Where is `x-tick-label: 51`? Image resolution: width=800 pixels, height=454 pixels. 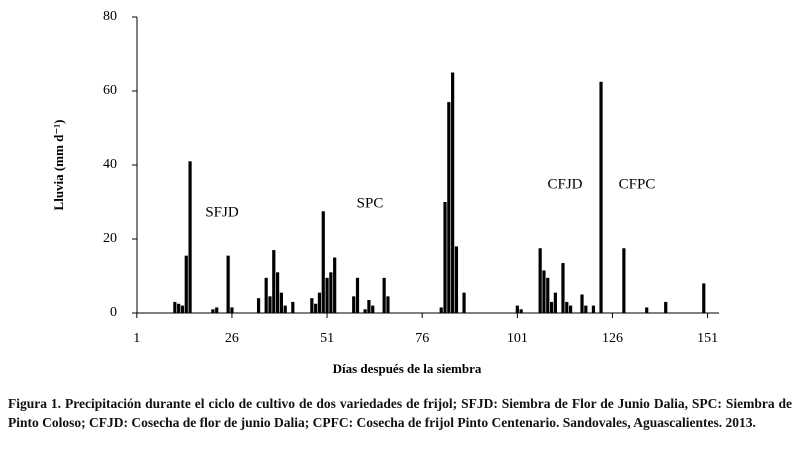 x-tick-label: 51 is located at coordinates (327, 338).